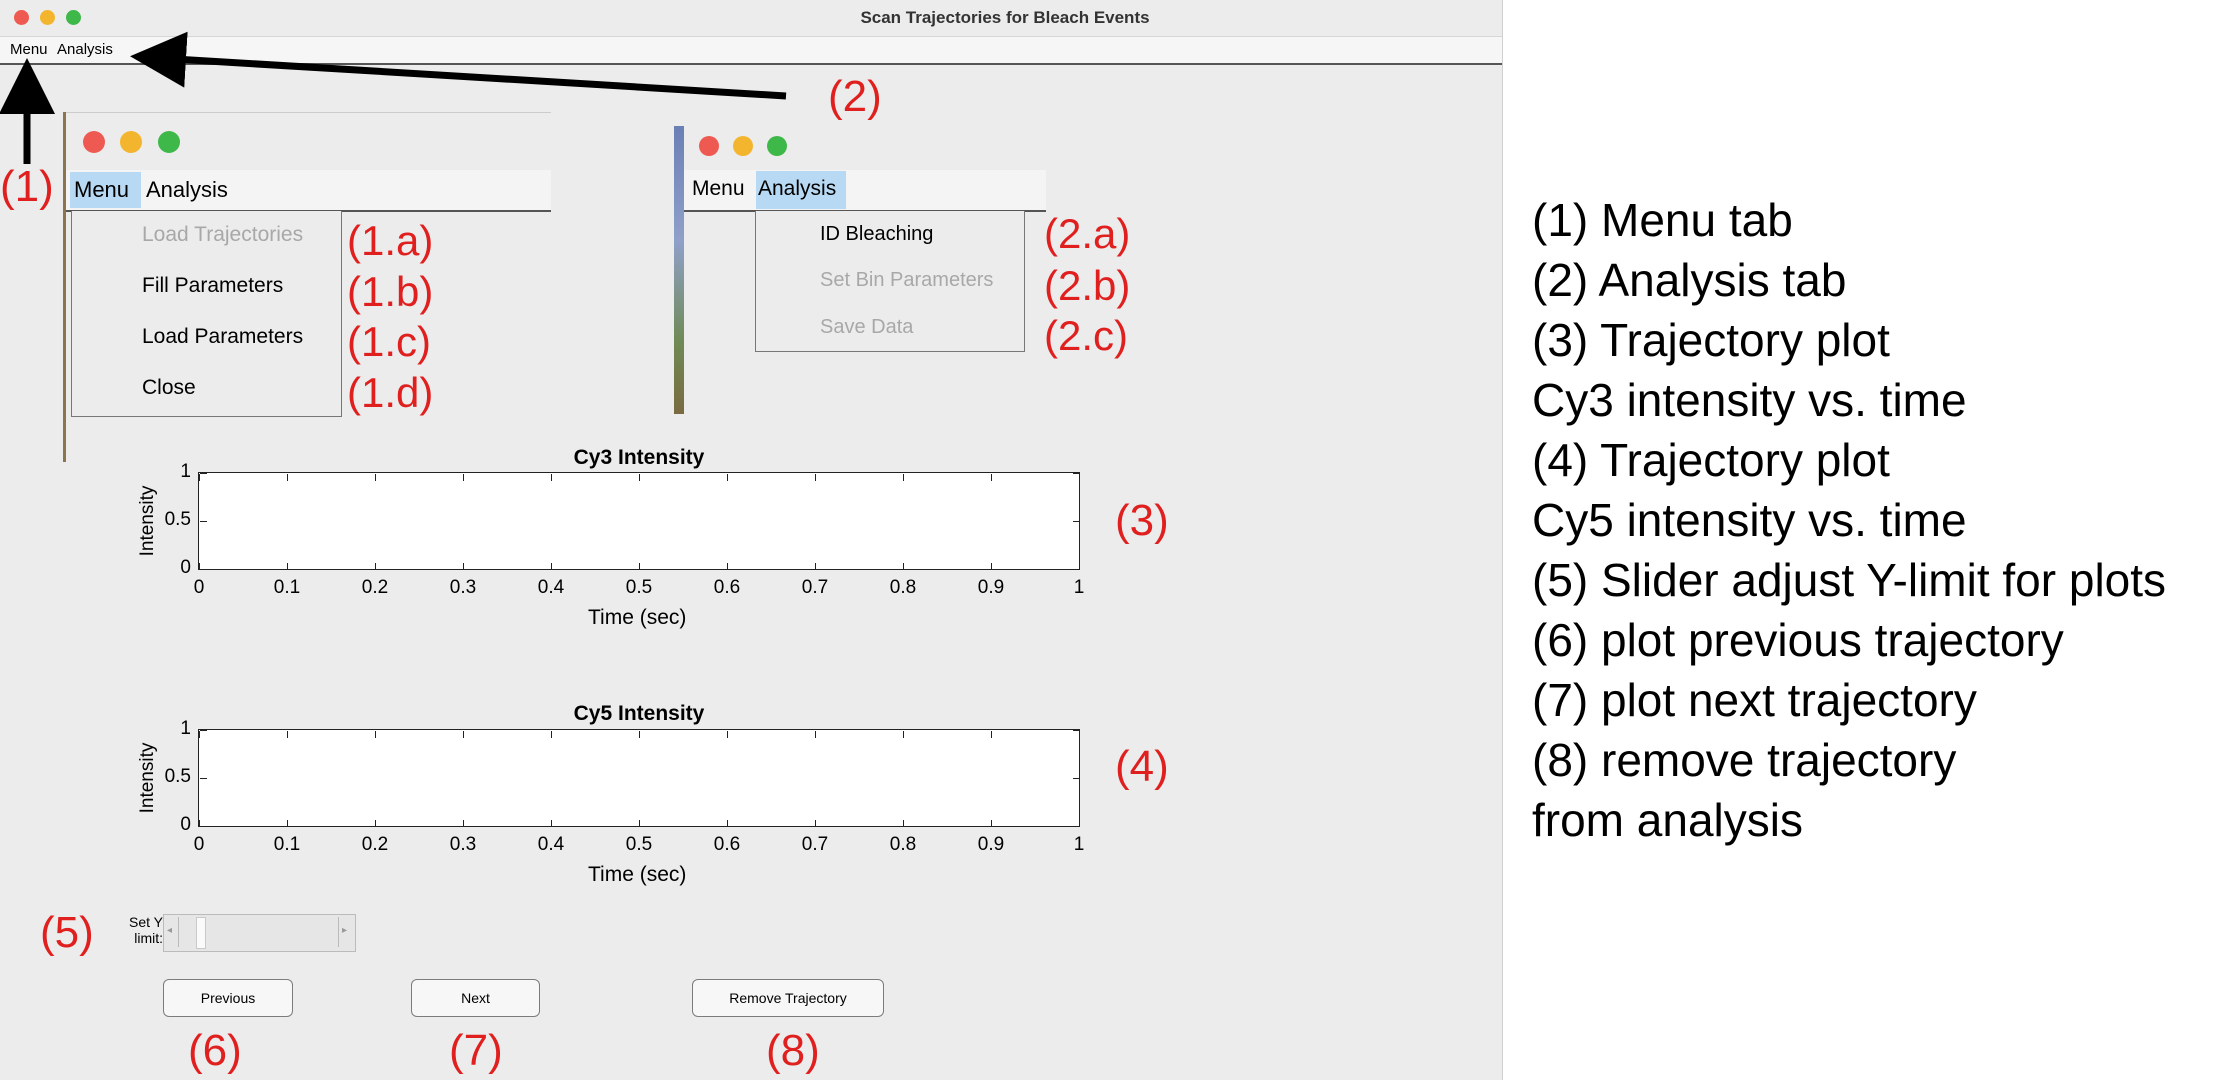 The image size is (2221, 1085). Describe the element at coordinates (170, 930) in the screenshot. I see `slider-left-arrow-icon: ◂` at that location.